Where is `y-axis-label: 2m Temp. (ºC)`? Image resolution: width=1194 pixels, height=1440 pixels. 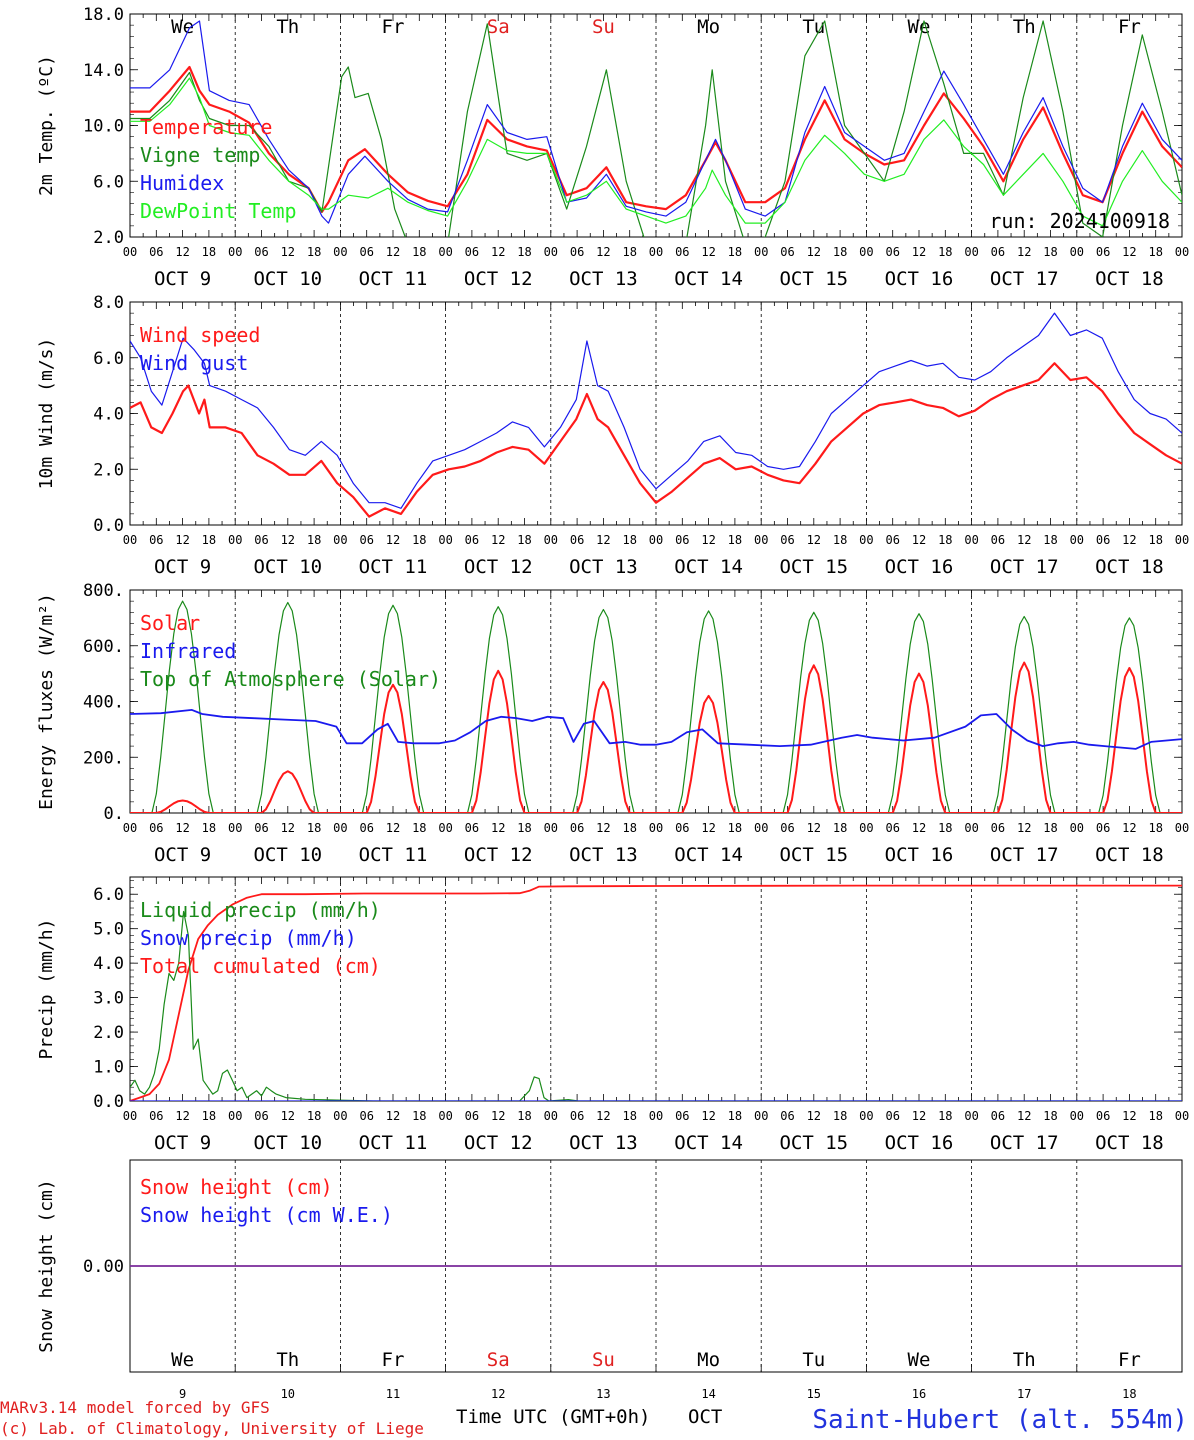
y-axis-label: 2m Temp. (ºC) is located at coordinates (46, 125).